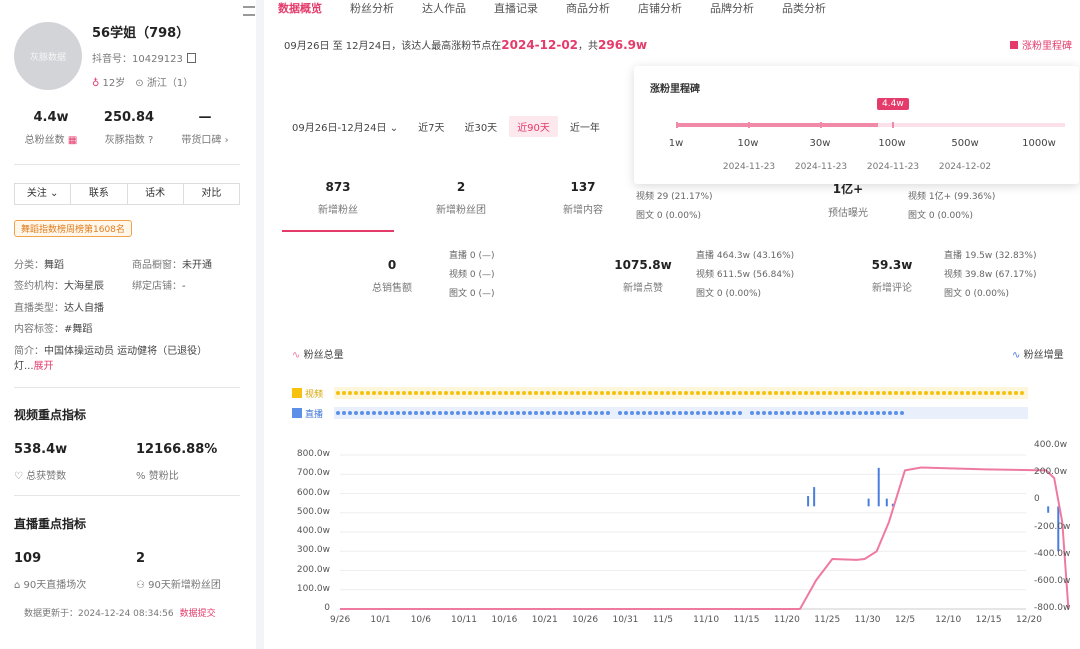 This screenshot has height=649, width=1080. What do you see at coordinates (892, 276) in the screenshot?
I see `card-comments: 59.3w 新增评论` at bounding box center [892, 276].